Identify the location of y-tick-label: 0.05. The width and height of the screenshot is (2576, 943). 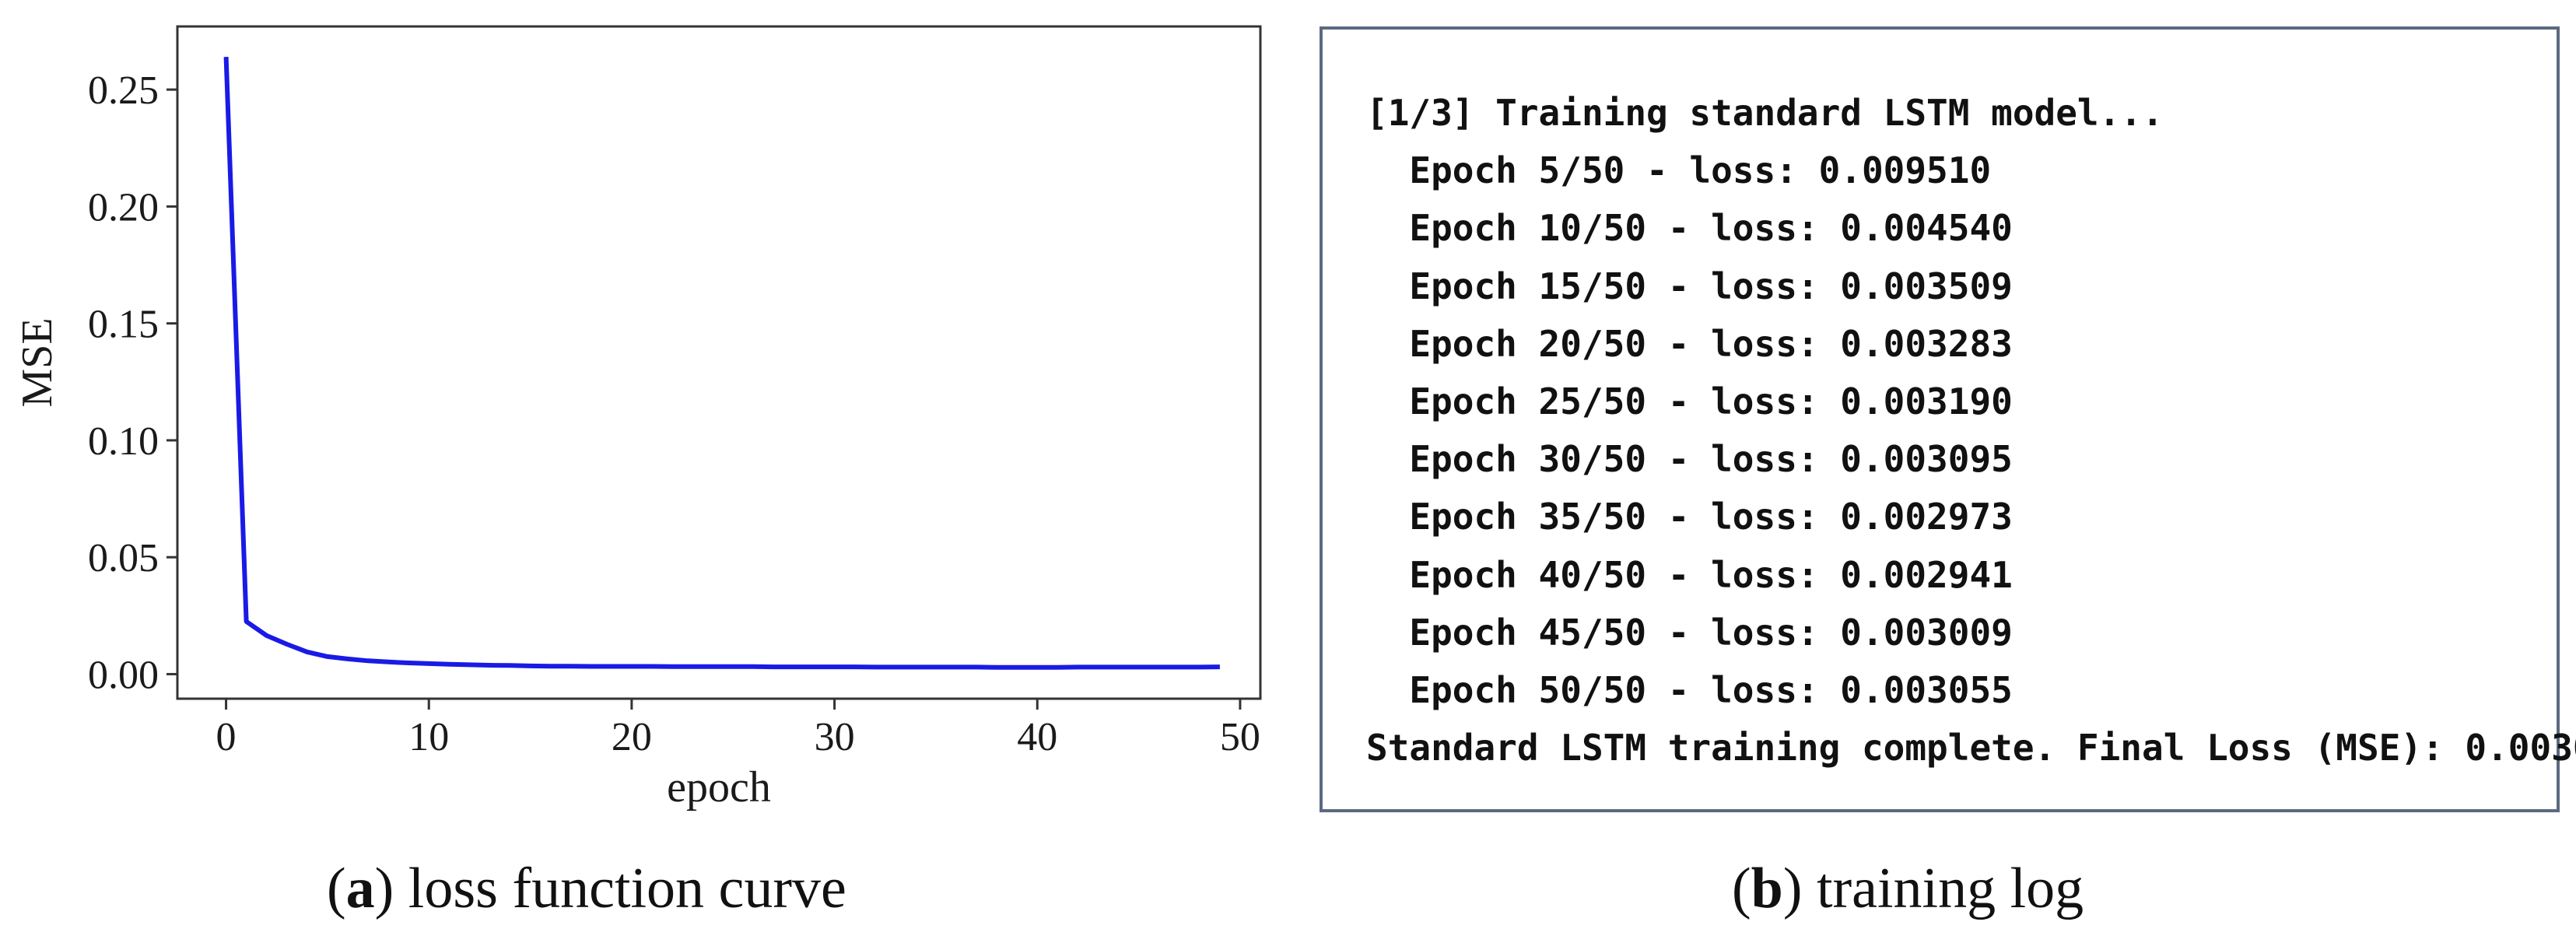
(124, 558).